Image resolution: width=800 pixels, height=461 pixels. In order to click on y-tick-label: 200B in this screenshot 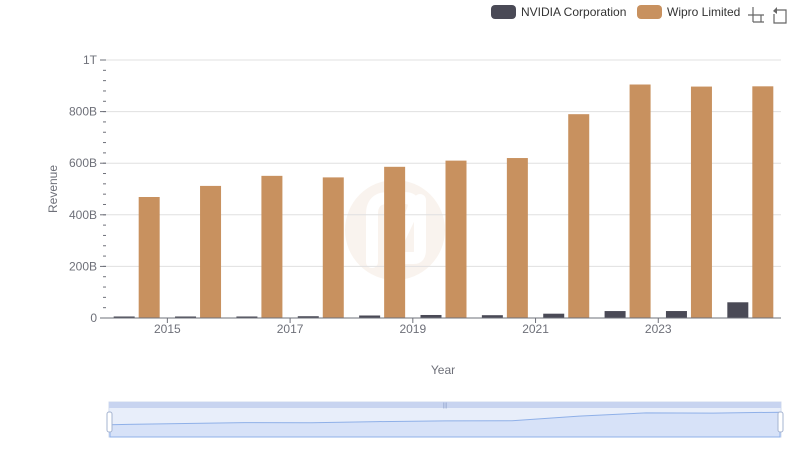, I will do `click(83, 266)`.